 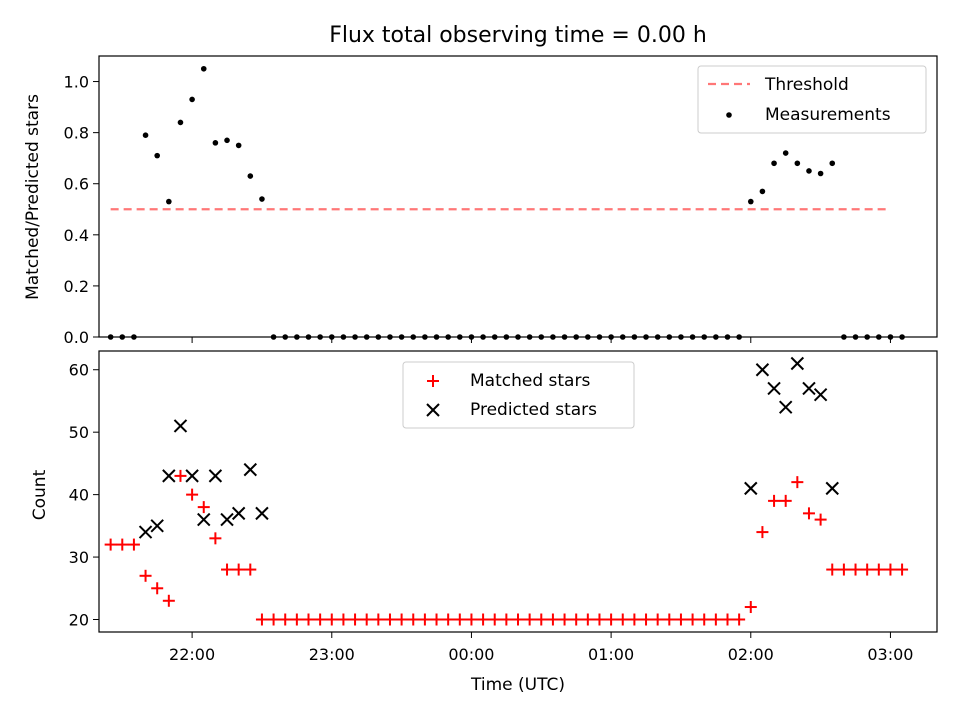 What do you see at coordinates (812, 99) in the screenshot?
I see `ratio-legend-box` at bounding box center [812, 99].